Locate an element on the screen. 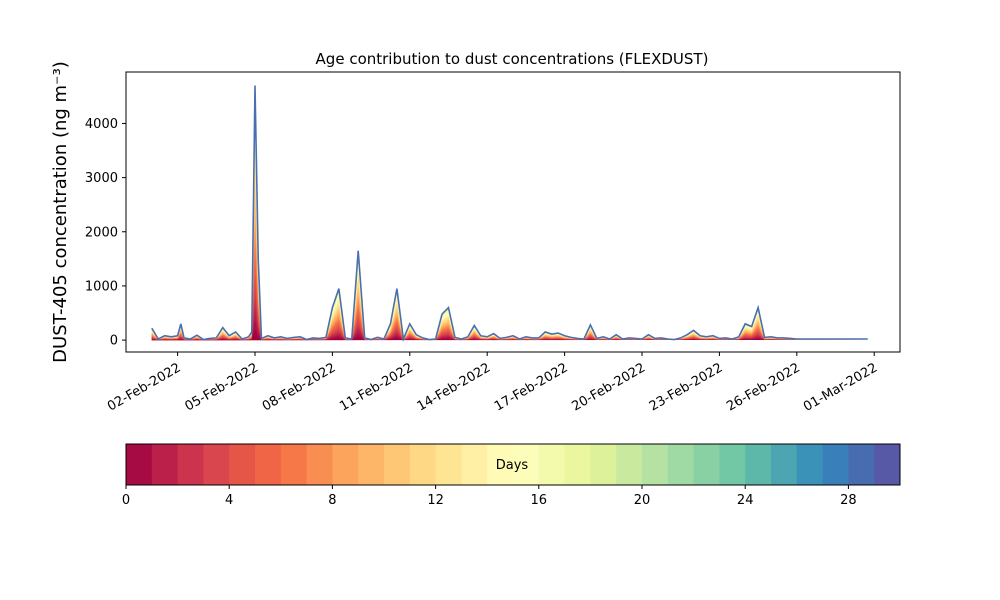 The height and width of the screenshot is (600, 1000). colorbar-frame is located at coordinates (513, 464).